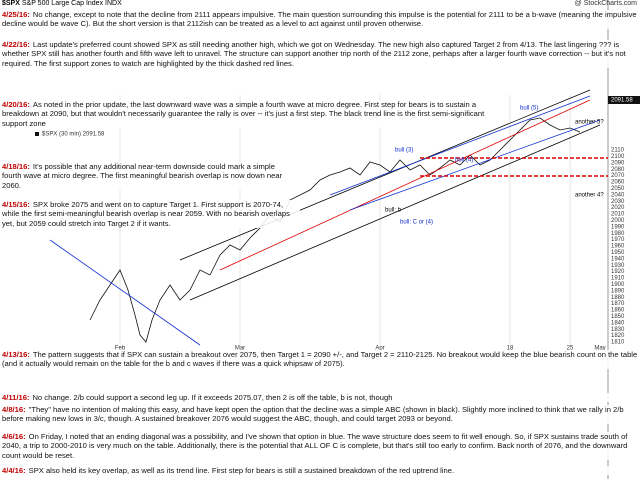 The image size is (640, 479). Describe the element at coordinates (618, 195) in the screenshot. I see `y-tick-label: 2040` at that location.